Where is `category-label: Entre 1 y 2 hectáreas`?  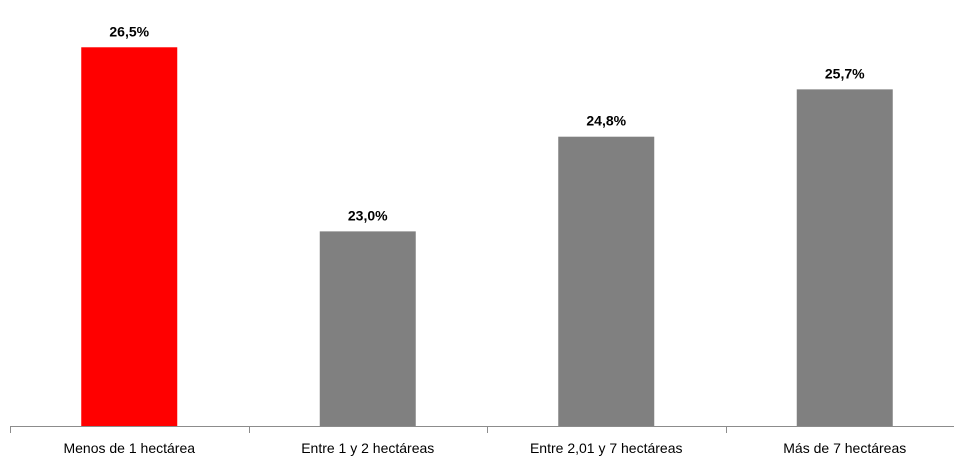 category-label: Entre 1 y 2 hectáreas is located at coordinates (367, 448).